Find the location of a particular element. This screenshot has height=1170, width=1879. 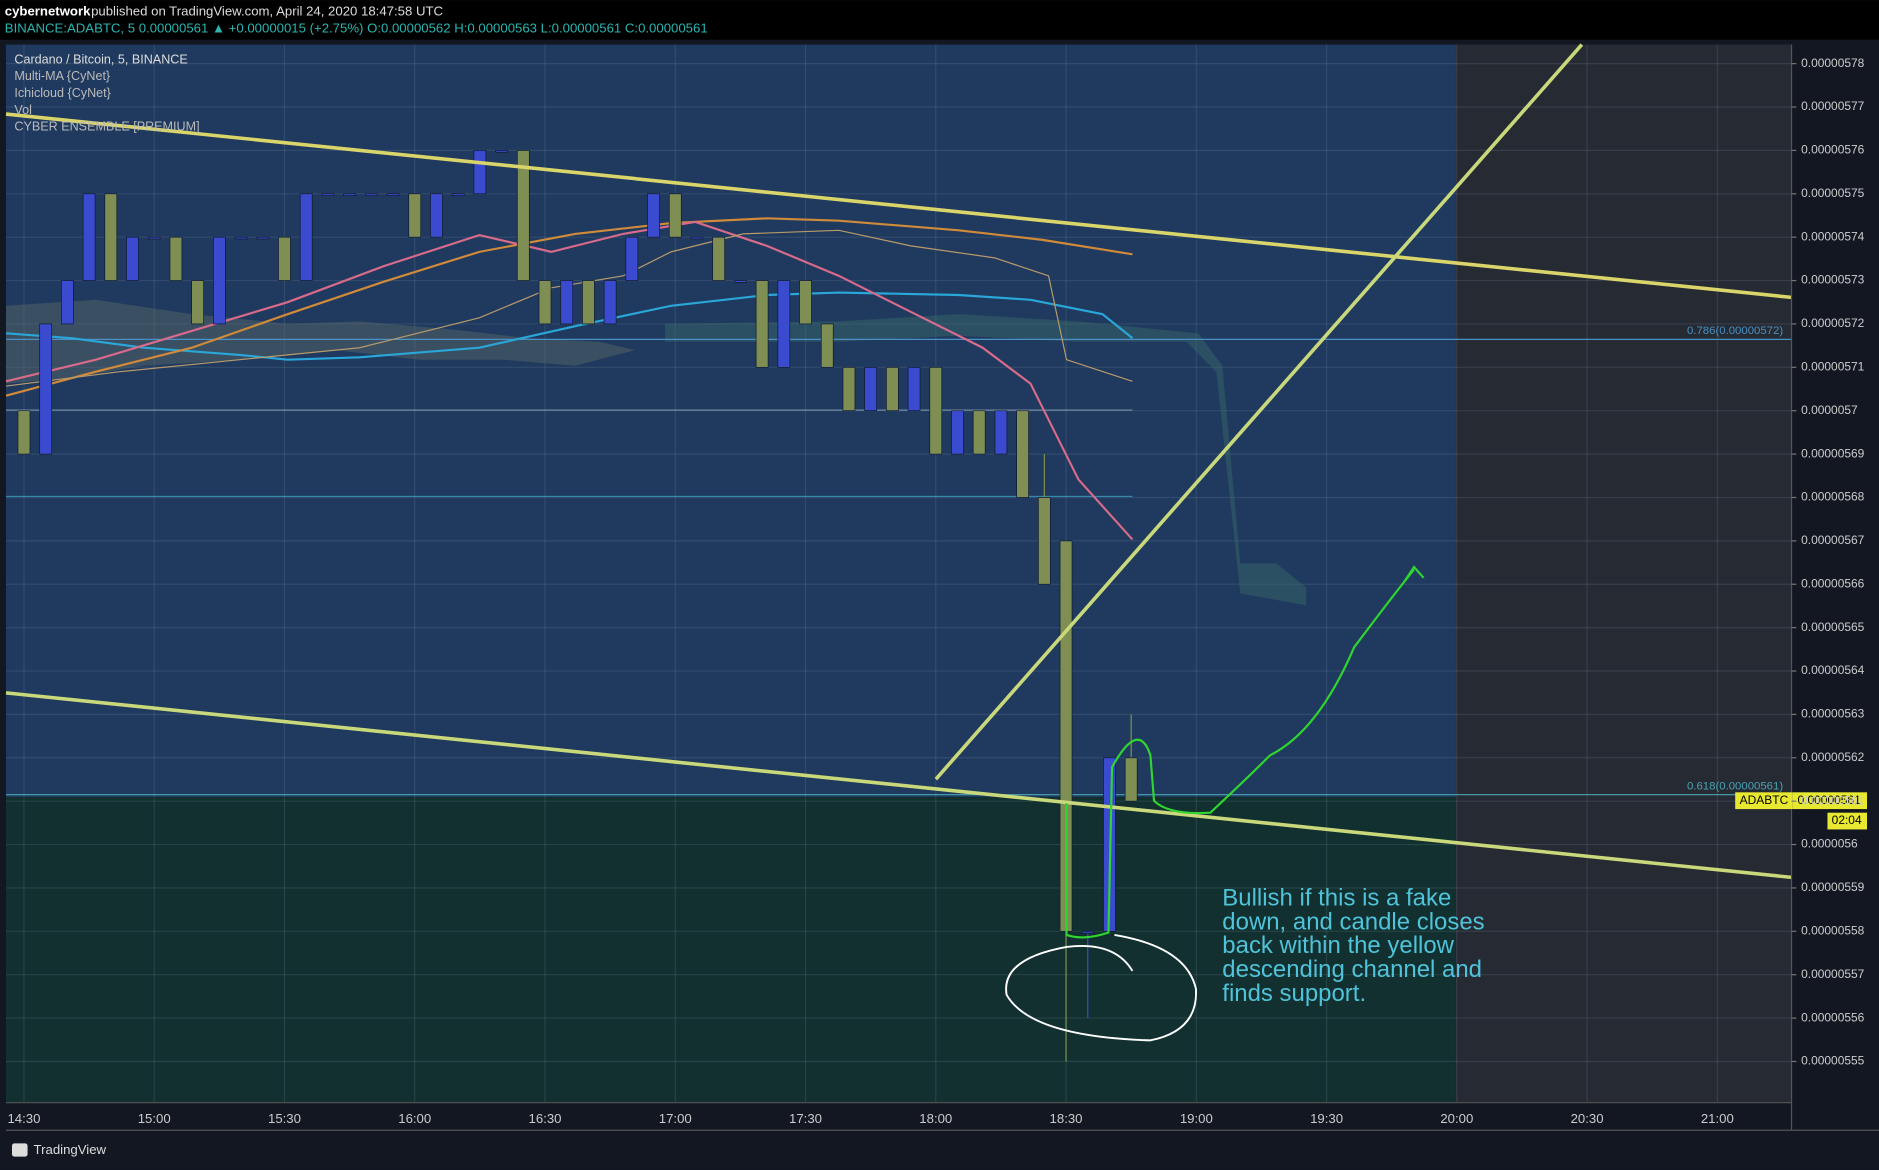

y-tick-label: 0.00000572 is located at coordinates (1833, 323).